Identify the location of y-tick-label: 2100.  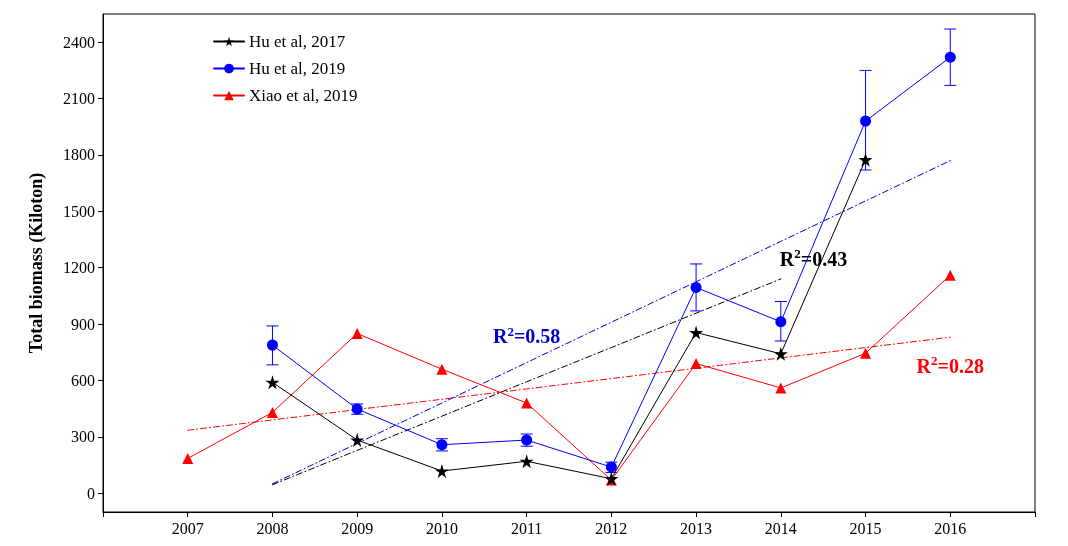
(79, 99).